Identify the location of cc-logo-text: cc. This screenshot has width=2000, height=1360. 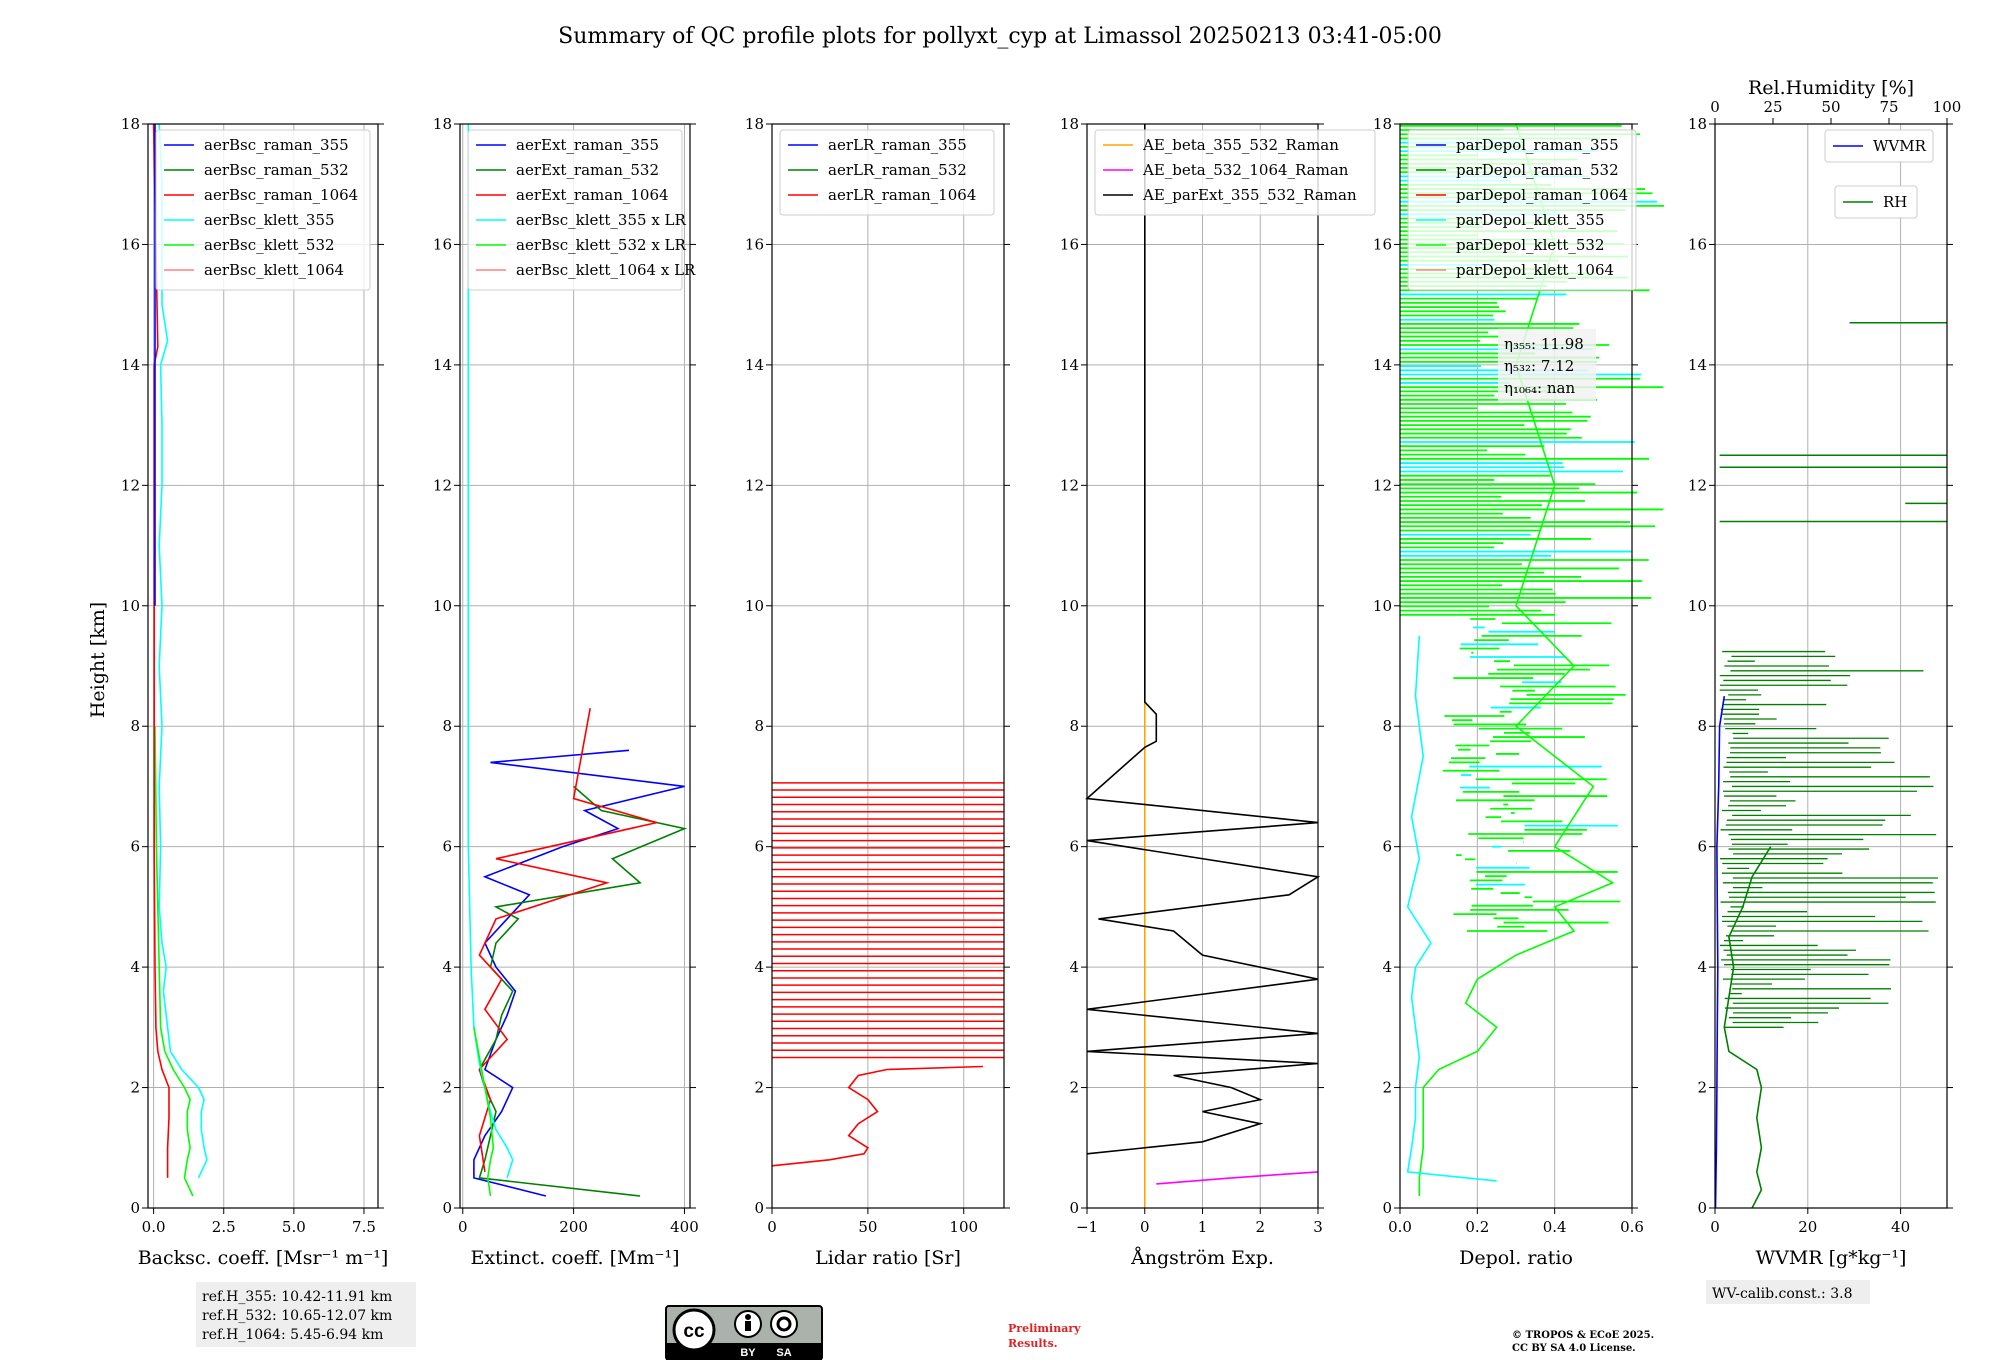
(694, 1331).